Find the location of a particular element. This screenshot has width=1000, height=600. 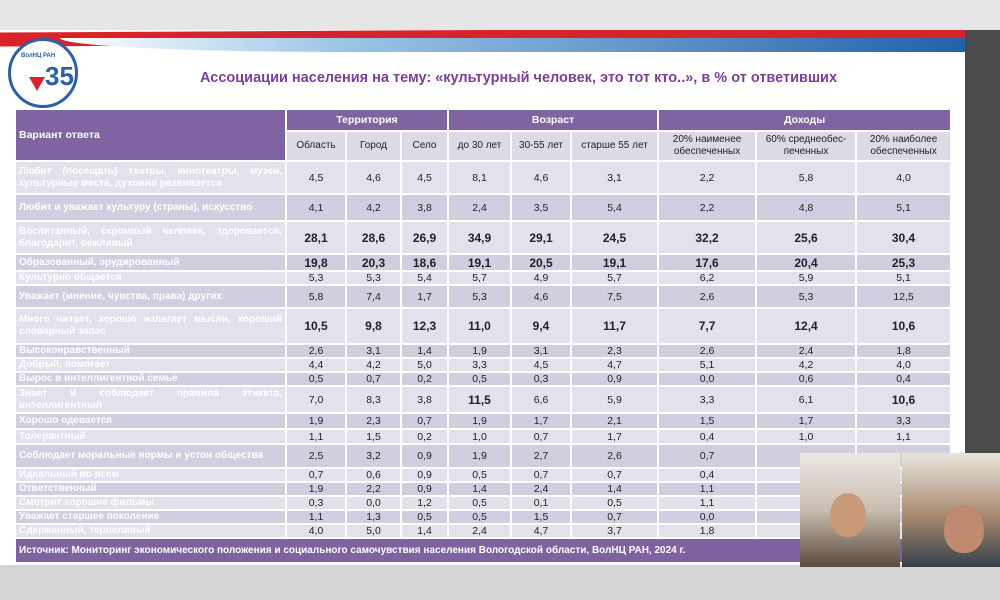

cell-value: 32,2 is located at coordinates (707, 237).